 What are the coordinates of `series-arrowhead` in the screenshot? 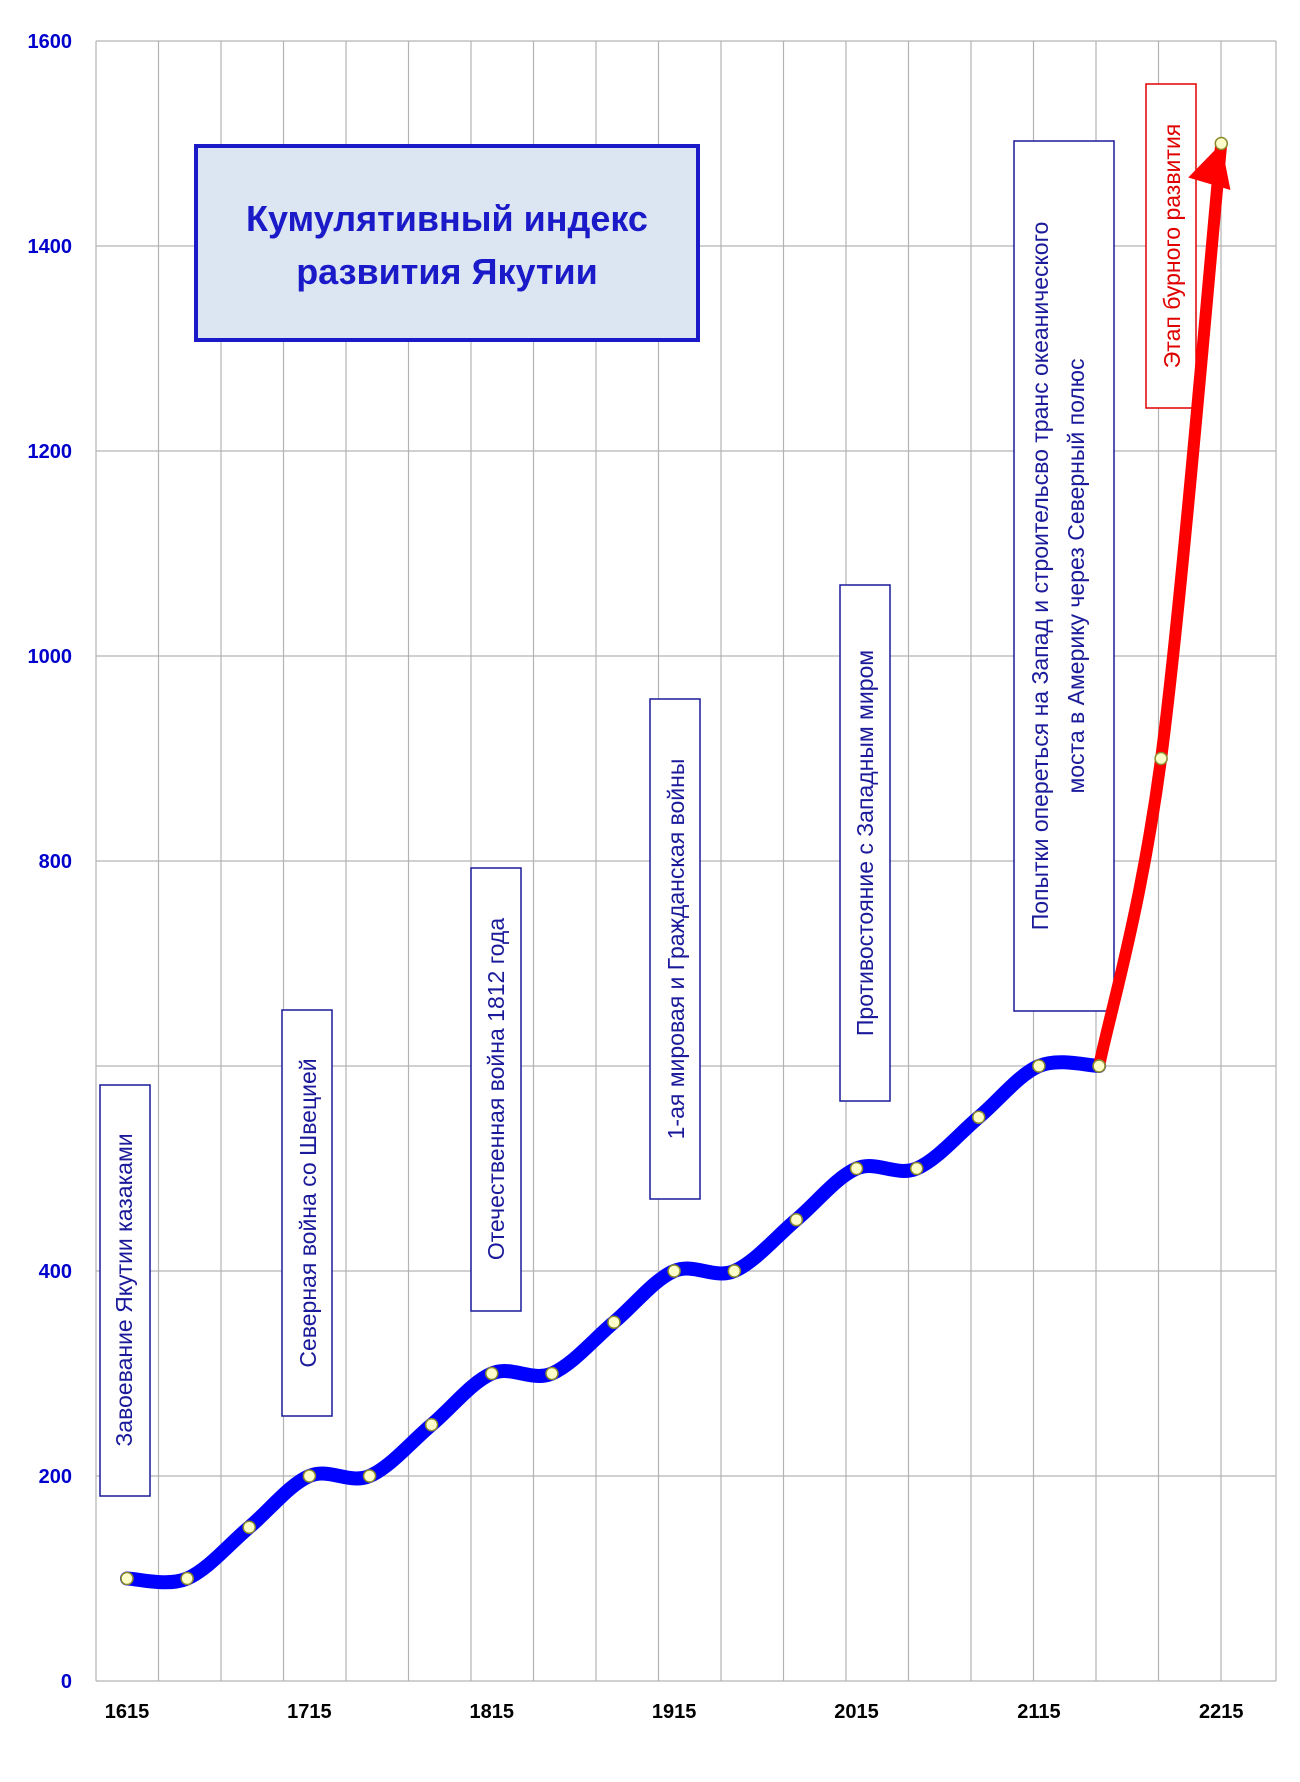 It's located at (1209, 167).